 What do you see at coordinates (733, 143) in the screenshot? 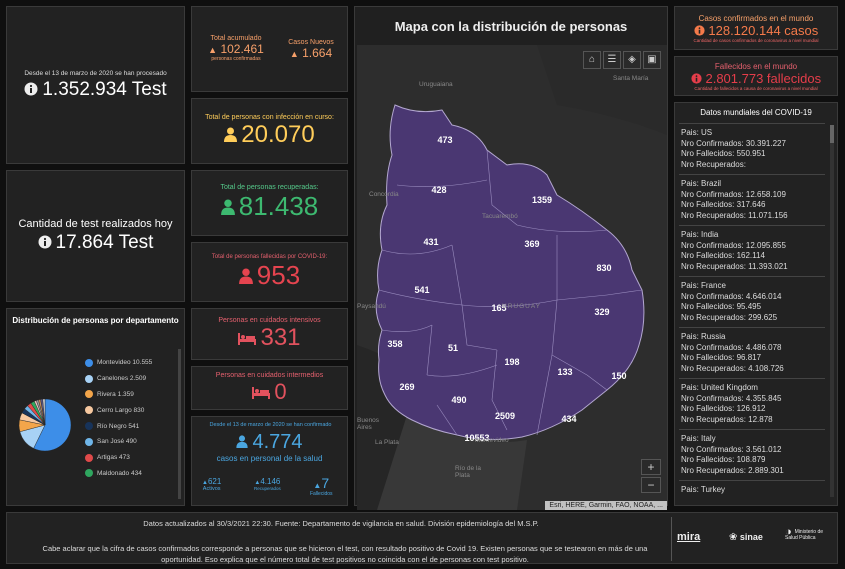
I see `country-conf: Nro Confirmados: 30.391.227` at bounding box center [733, 143].